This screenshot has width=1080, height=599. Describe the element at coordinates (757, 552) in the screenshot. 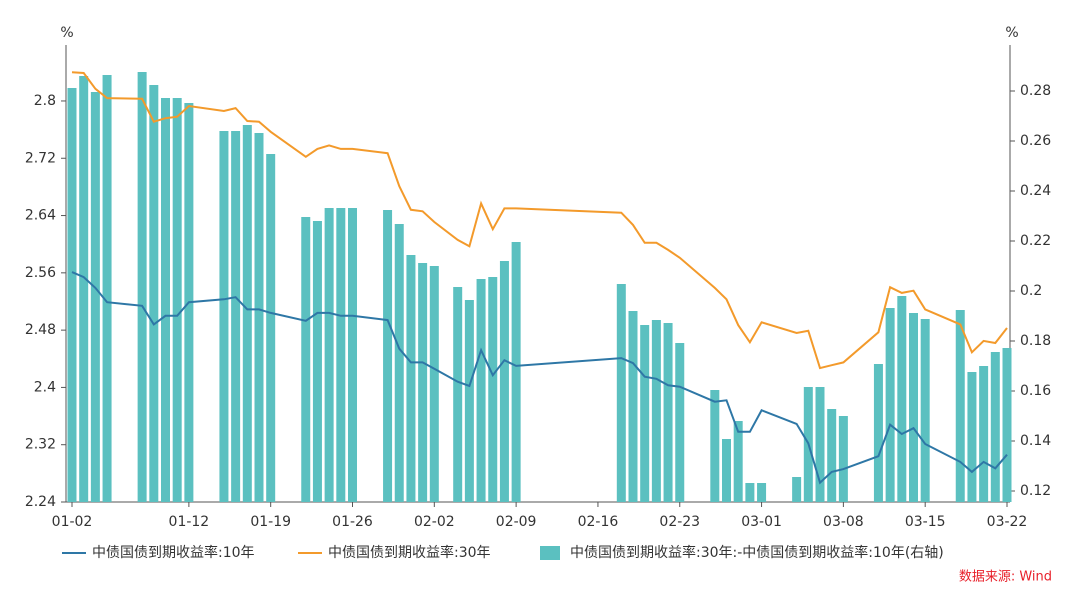

I see `legend-label: 中债国债到期收益率:30年:-中债国债到期收益率:10年(右轴)` at that location.